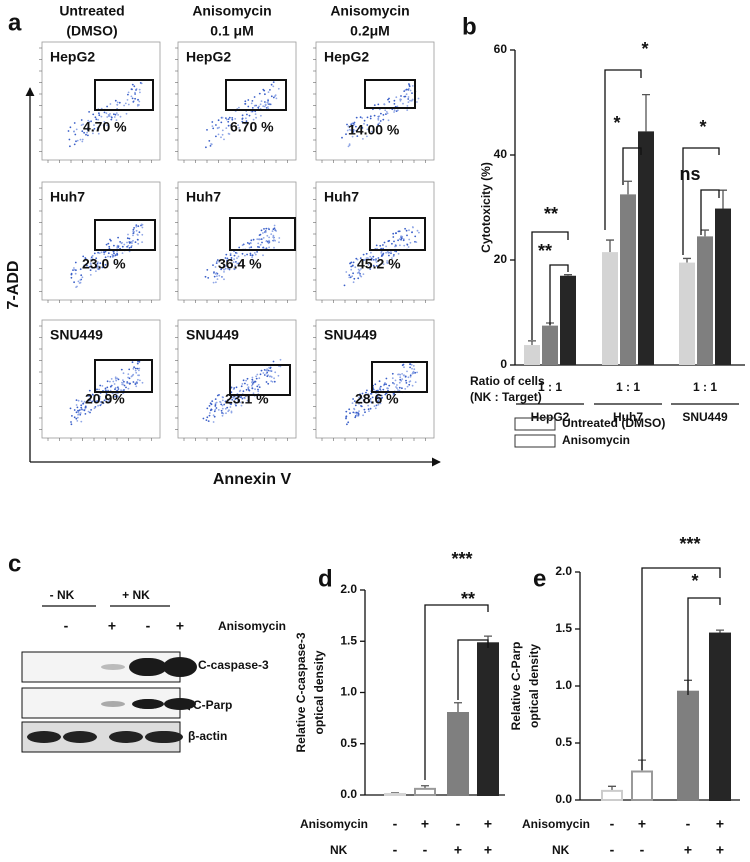 The height and width of the screenshot is (862, 750). What do you see at coordinates (550, 387) in the screenshot?
I see `ratio-label: 1` at bounding box center [550, 387].